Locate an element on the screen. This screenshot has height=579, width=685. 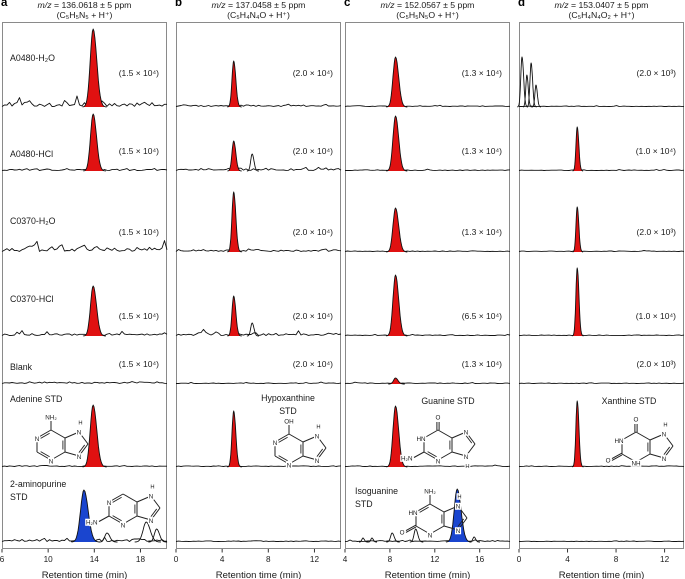
panel-a-header: a m/z = 136.0618 ± 5 ppm (C₅H₅N₅ + H⁺) is located at coordinates (84, 11).